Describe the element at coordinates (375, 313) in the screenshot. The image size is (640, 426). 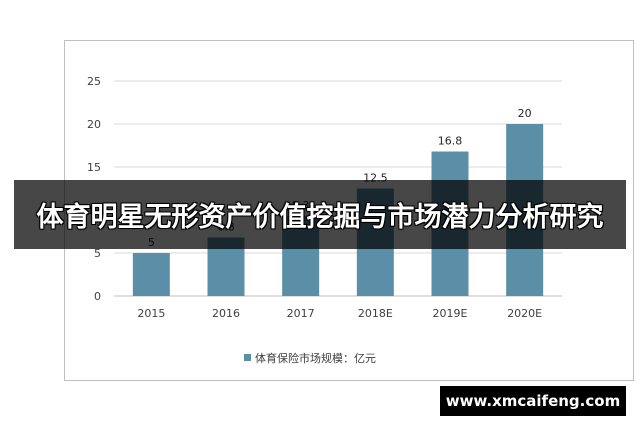
I see `x-tick-label: 2018E` at that location.